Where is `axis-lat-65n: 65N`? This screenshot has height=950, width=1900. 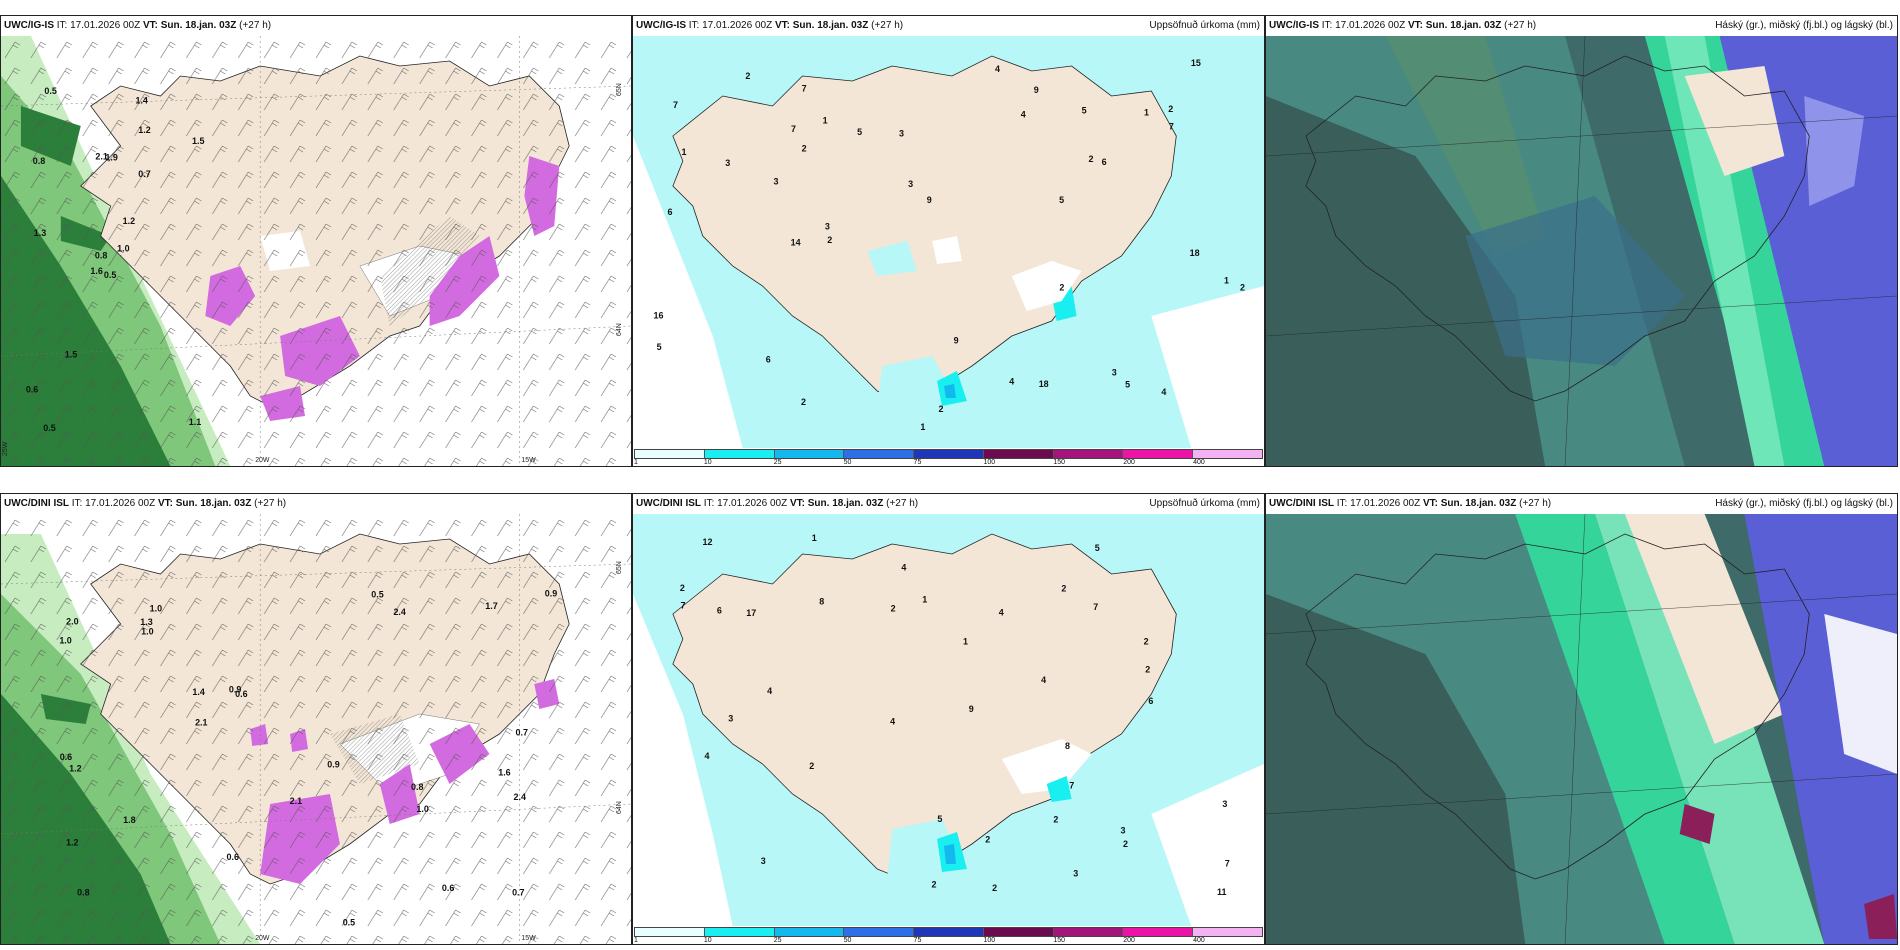
axis-lat-65n: 65N is located at coordinates (619, 567).